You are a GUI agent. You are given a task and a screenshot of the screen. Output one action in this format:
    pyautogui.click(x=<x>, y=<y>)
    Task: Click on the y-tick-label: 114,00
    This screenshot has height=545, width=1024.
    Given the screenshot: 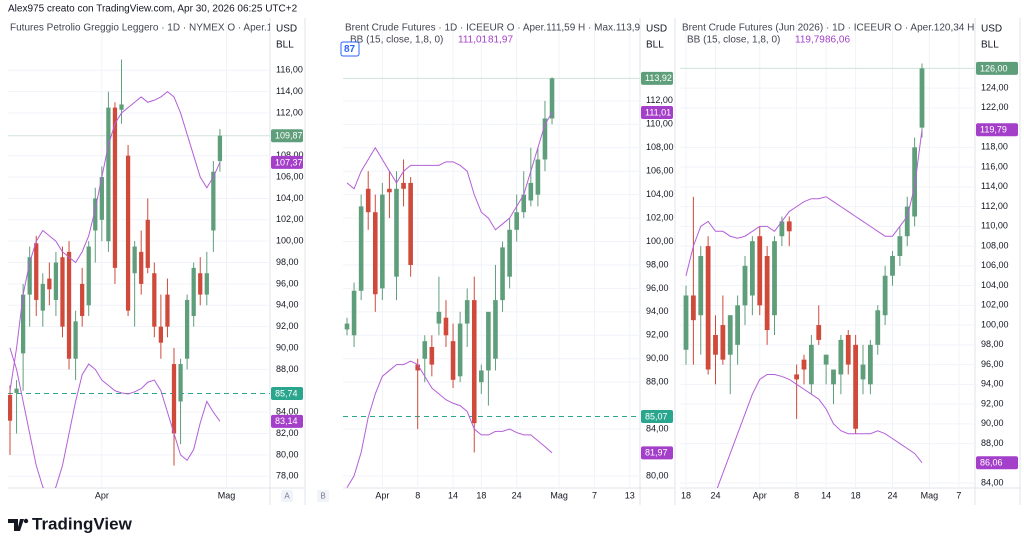 What is the action you would take?
    pyautogui.click(x=994, y=186)
    